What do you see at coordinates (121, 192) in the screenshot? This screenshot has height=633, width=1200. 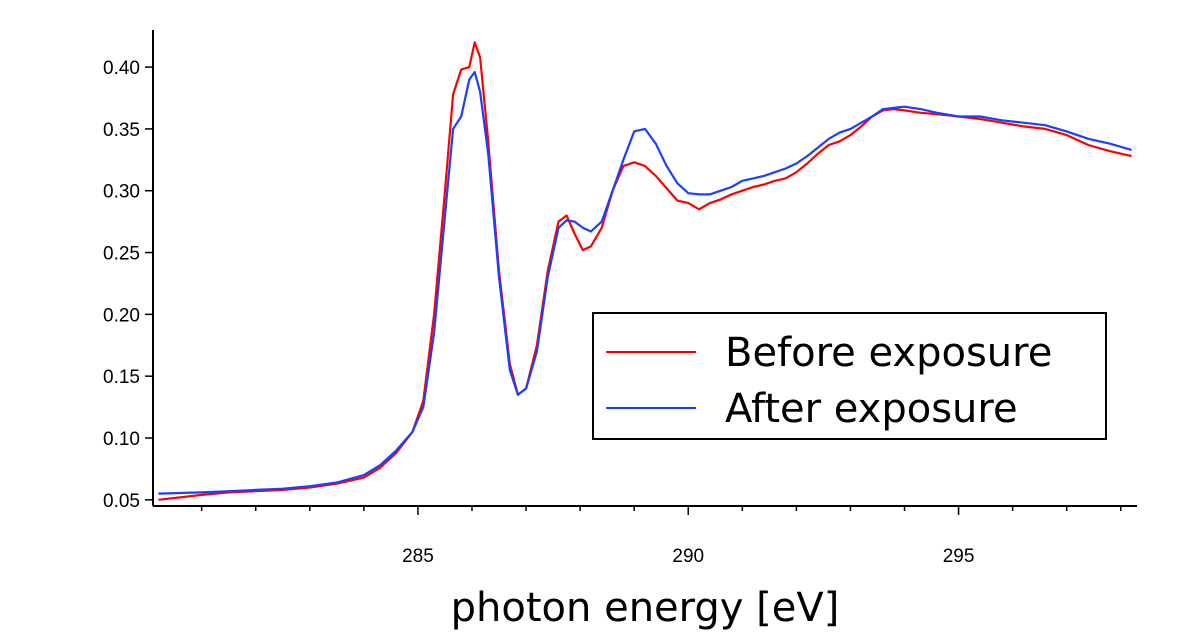 I see `y-tick-label: 0.30` at bounding box center [121, 192].